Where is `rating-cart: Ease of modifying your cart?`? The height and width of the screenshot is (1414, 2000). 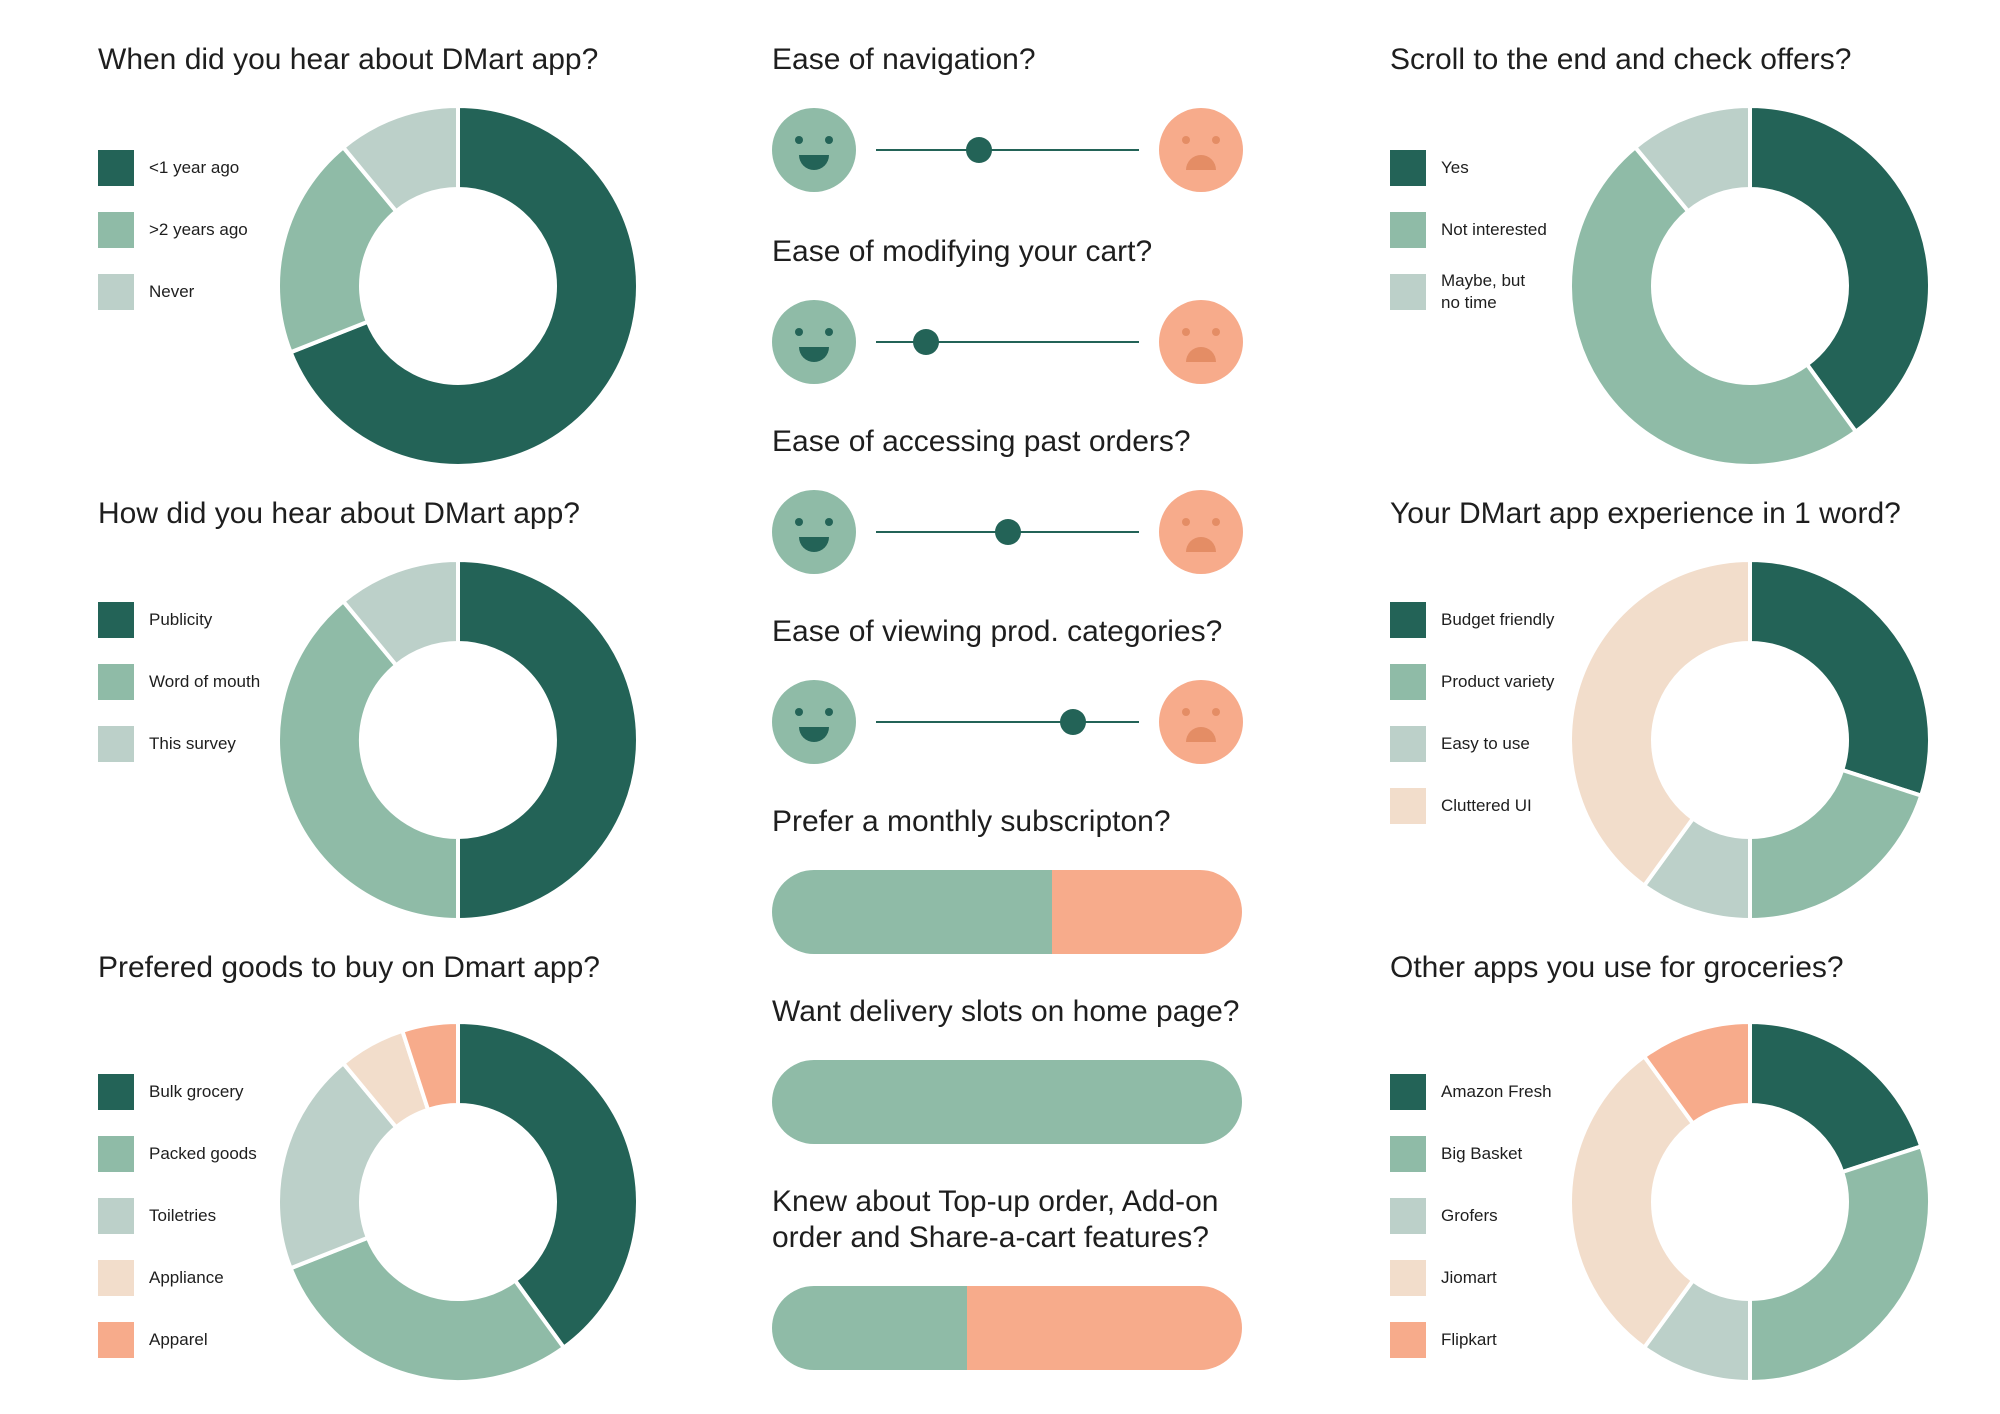
rating-cart: Ease of modifying your cart? is located at coordinates (1012, 314).